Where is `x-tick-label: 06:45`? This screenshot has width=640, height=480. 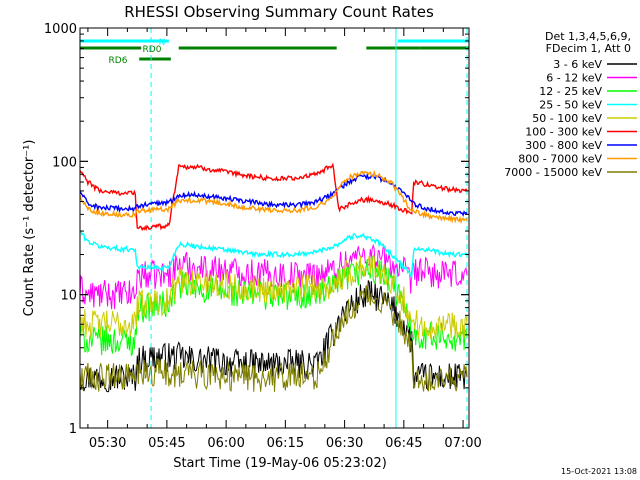
x-tick-label: 06:45 is located at coordinates (403, 443).